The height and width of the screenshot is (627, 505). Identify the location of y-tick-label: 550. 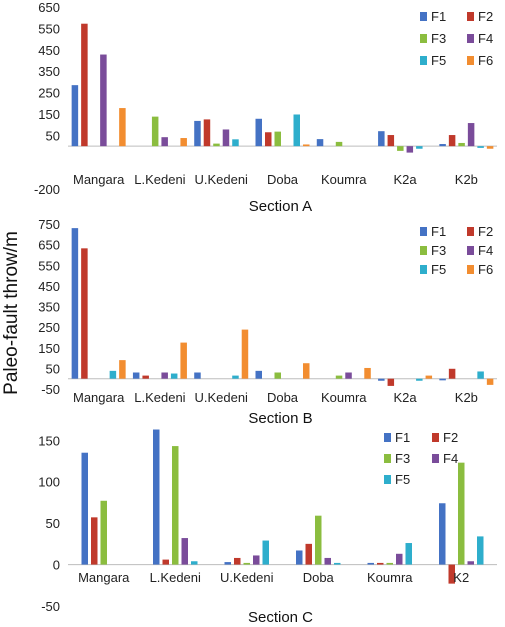
(49, 28).